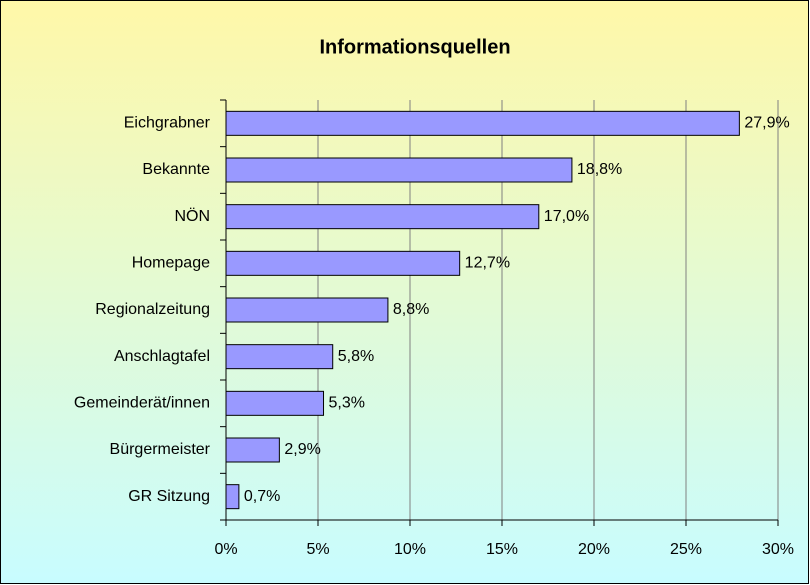 Image resolution: width=810 pixels, height=585 pixels. I want to click on y-tick-label: Gemeinderät/innen, so click(142, 403).